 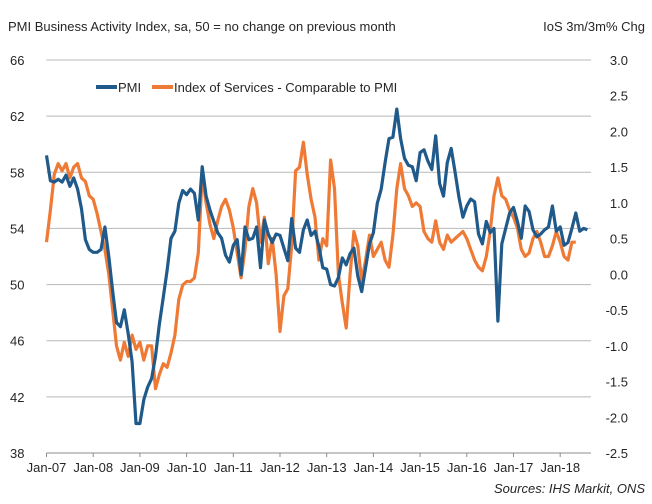 What do you see at coordinates (93, 467) in the screenshot?
I see `x-tick-label: Jan-08` at bounding box center [93, 467].